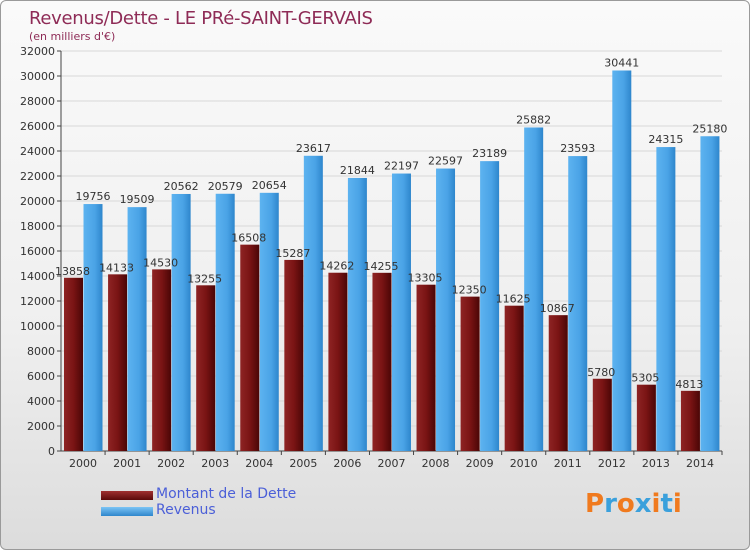 The image size is (750, 550). What do you see at coordinates (357, 170) in the screenshot?
I see `data-label-revenus-2006: 21844` at bounding box center [357, 170].